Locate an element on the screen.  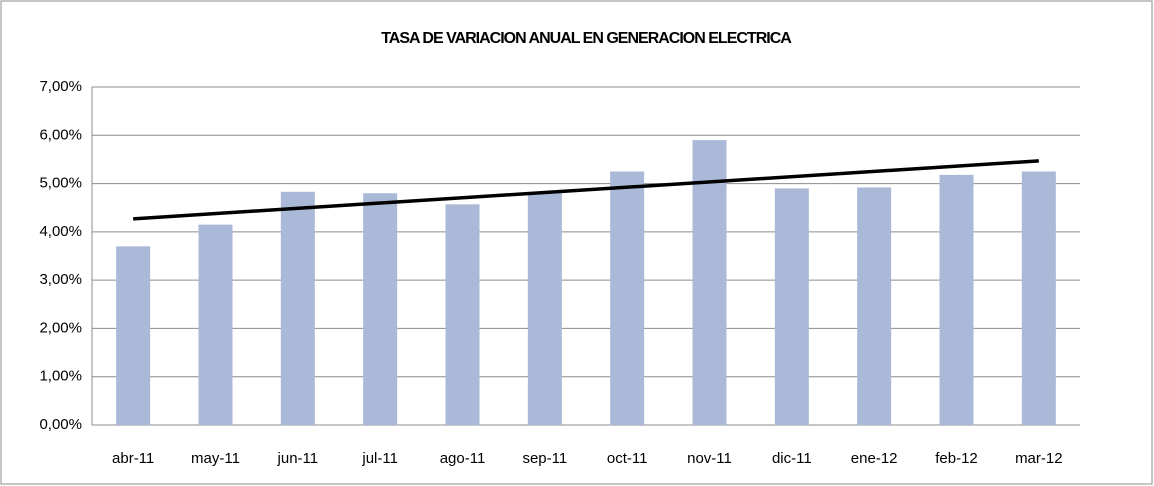
y-tick-label: 7,00% is located at coordinates (60, 86).